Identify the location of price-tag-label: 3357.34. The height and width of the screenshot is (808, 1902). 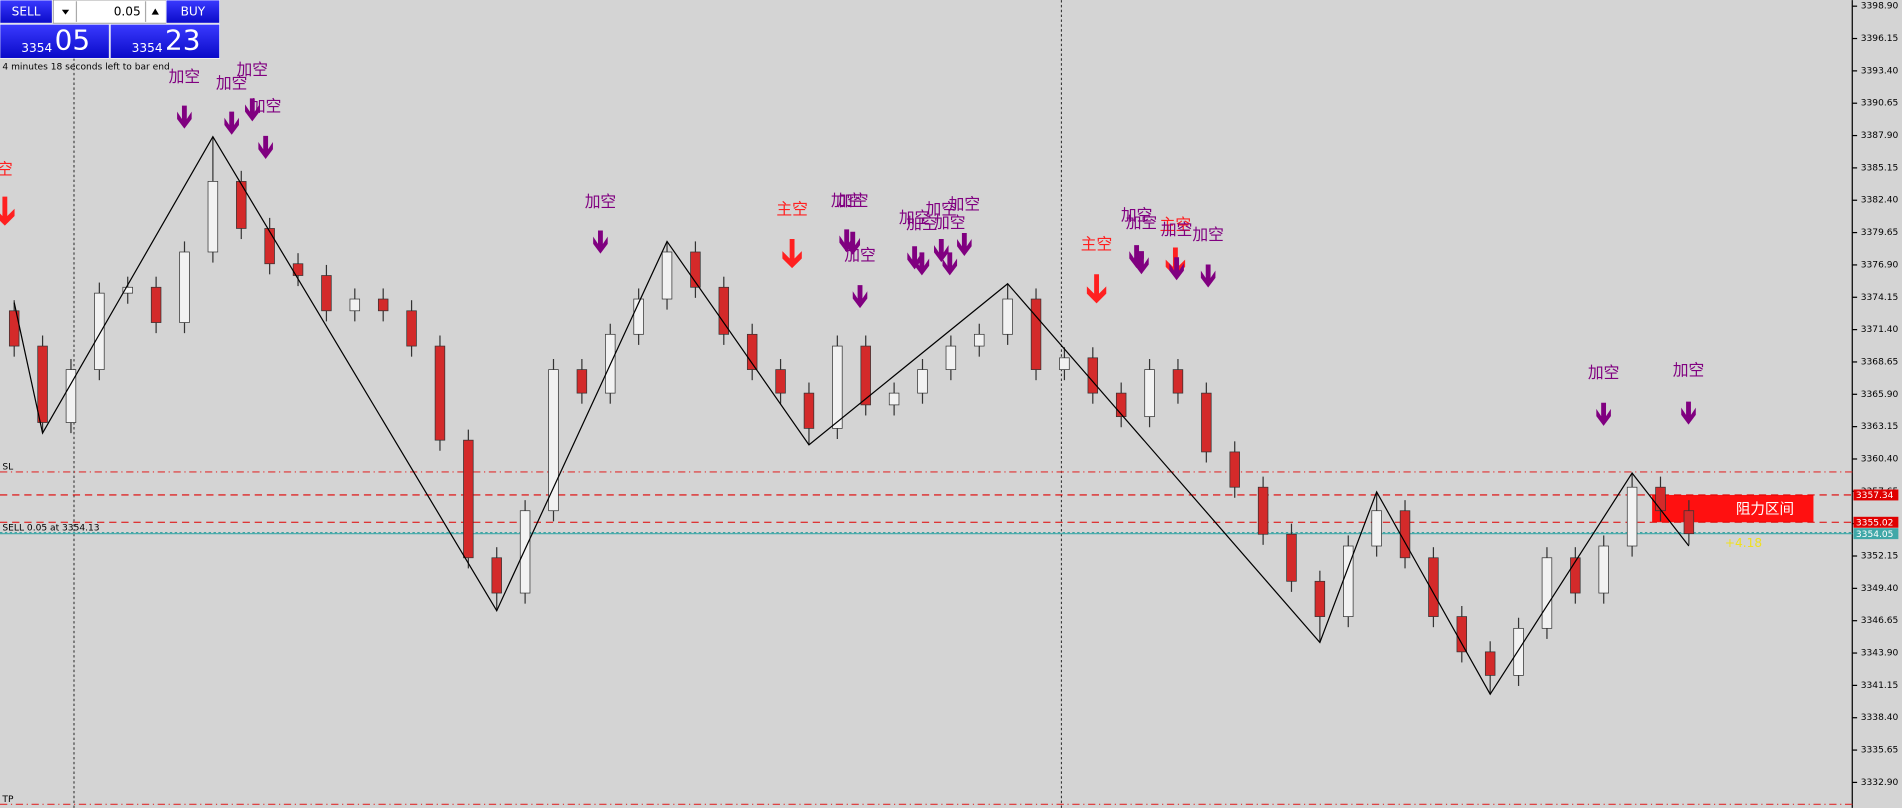
(1875, 496).